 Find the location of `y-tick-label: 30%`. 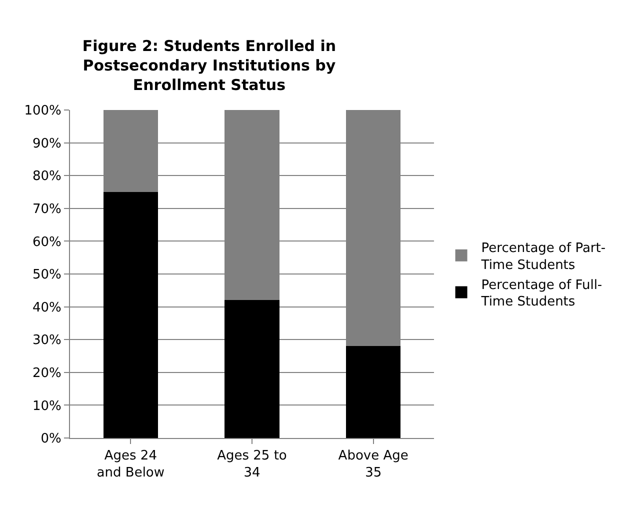

y-tick-label: 30% is located at coordinates (47, 340).